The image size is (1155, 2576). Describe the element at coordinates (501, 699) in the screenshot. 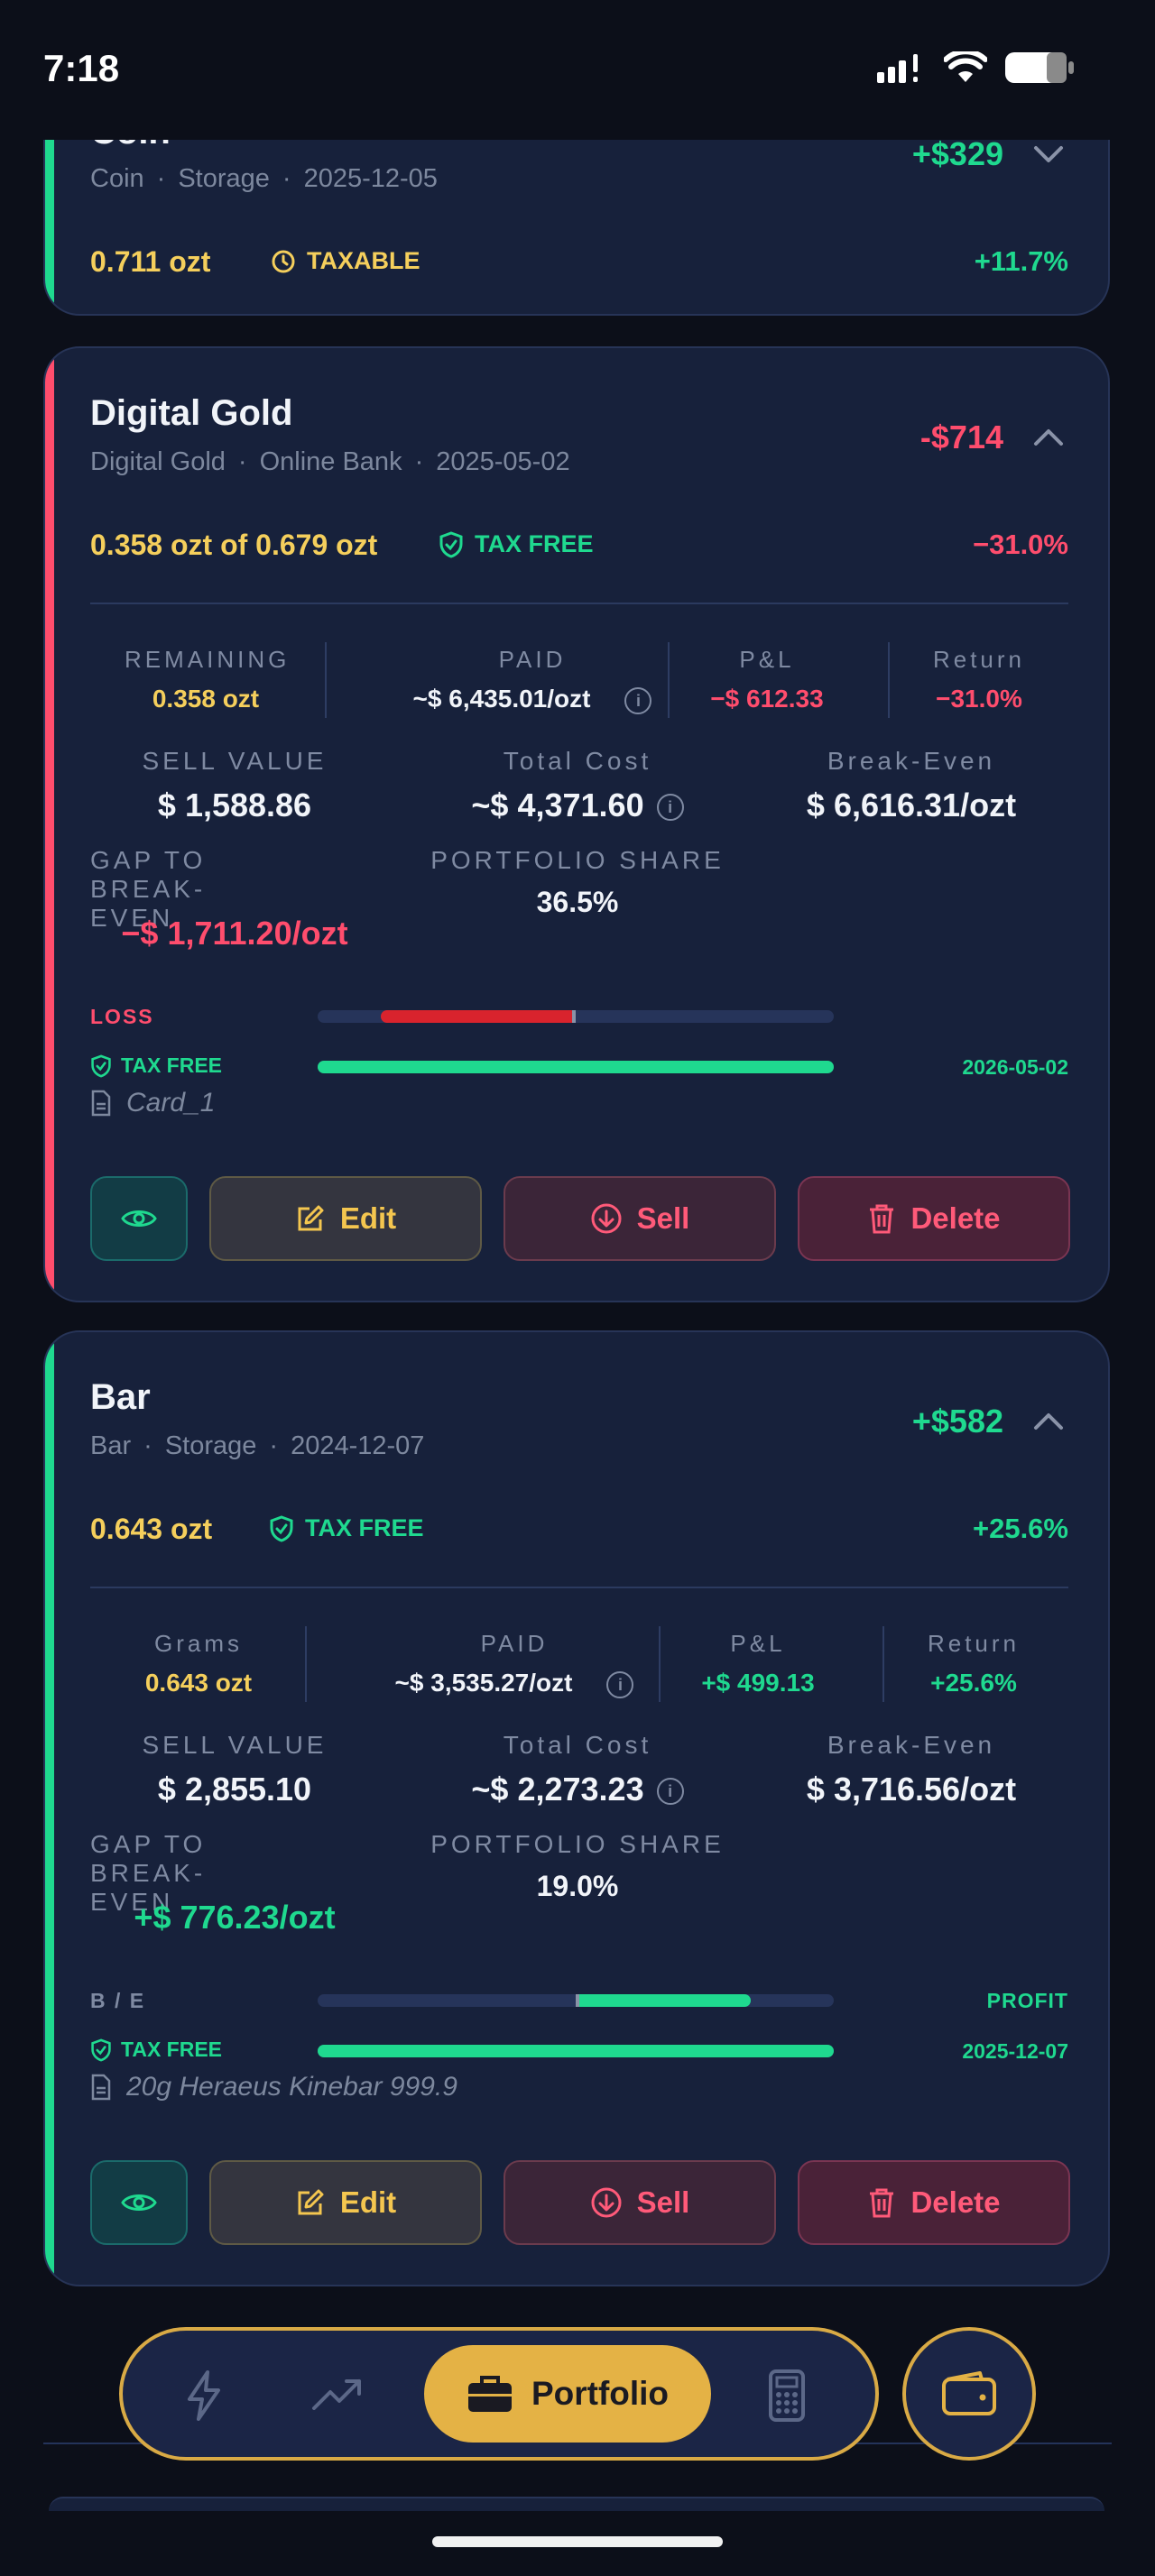

I see `stat-value-paid-text: ~$ 6,435.01/ozt` at that location.